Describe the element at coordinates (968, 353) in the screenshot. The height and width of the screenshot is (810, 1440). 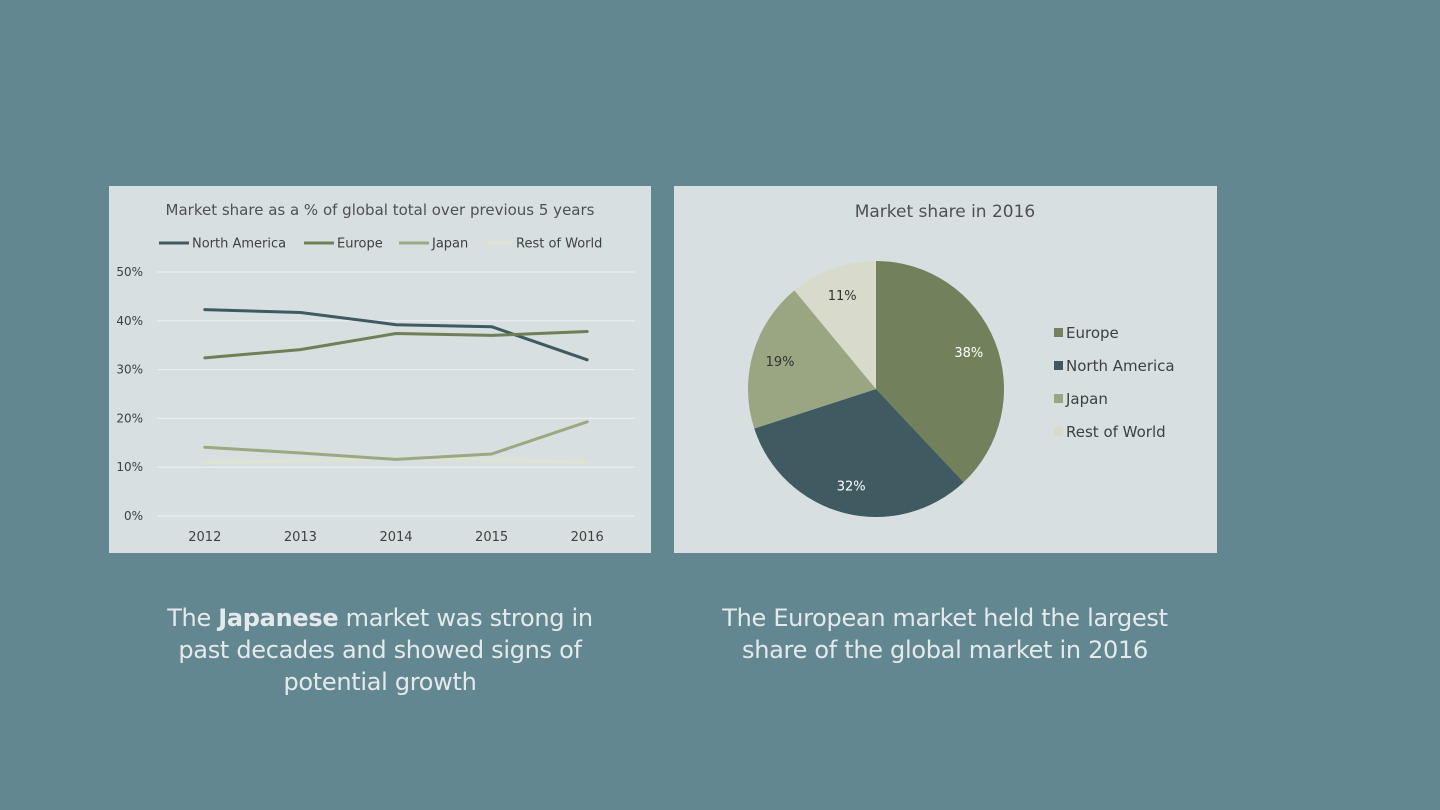
I see `pie-slice-label-0: 38%` at that location.